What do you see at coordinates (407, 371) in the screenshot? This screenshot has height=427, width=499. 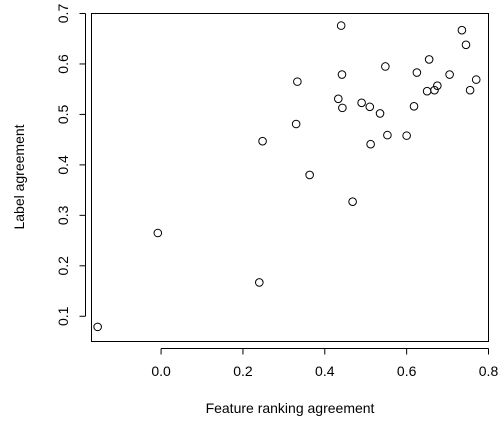 I see `x-tick-label: 0.6` at bounding box center [407, 371].